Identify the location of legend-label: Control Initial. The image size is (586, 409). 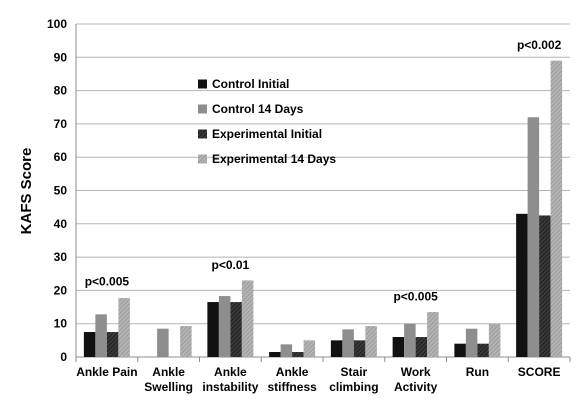
(250, 84).